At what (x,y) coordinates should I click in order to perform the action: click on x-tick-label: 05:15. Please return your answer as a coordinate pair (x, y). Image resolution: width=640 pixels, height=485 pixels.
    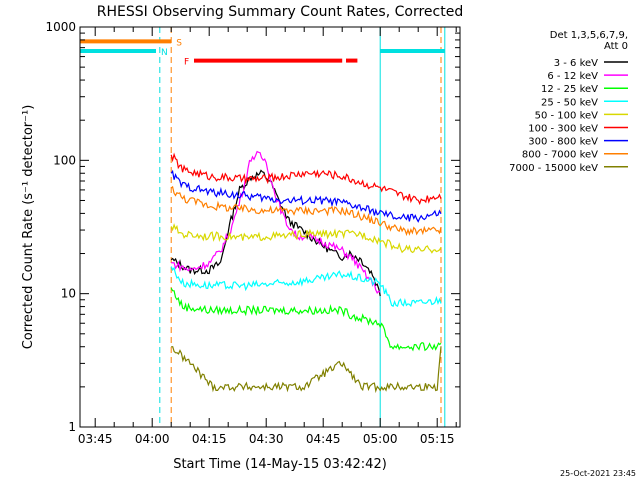
    Looking at the image, I should click on (437, 439).